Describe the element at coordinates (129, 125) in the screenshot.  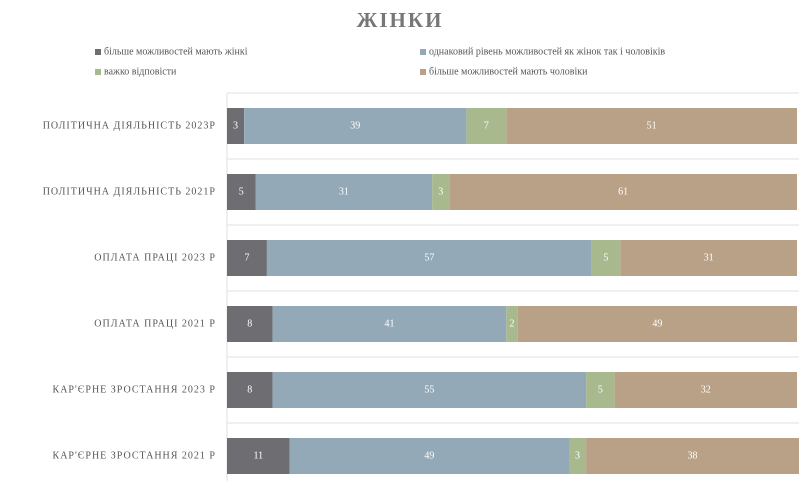
I see `category-label: ПОЛІТИЧНА ДІЯЛЬНІСТЬ 2023Р` at that location.